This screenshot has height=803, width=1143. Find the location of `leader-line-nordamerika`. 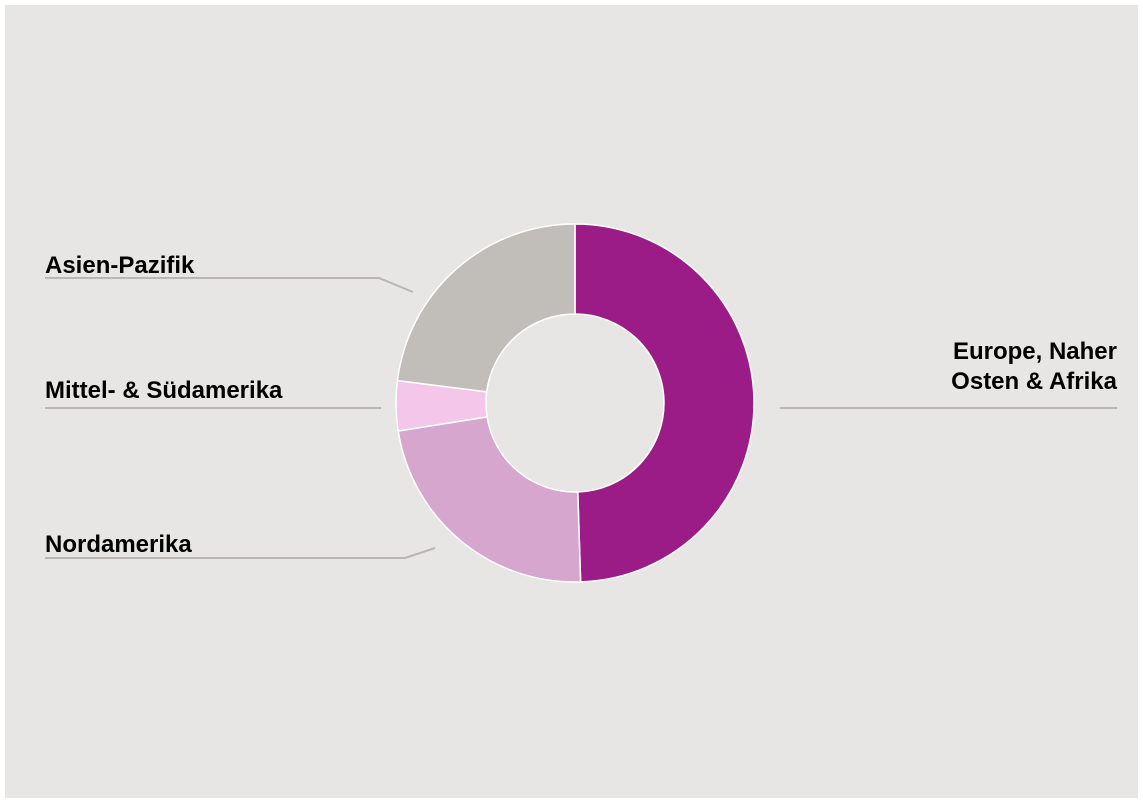

leader-line-nordamerika is located at coordinates (240, 553).